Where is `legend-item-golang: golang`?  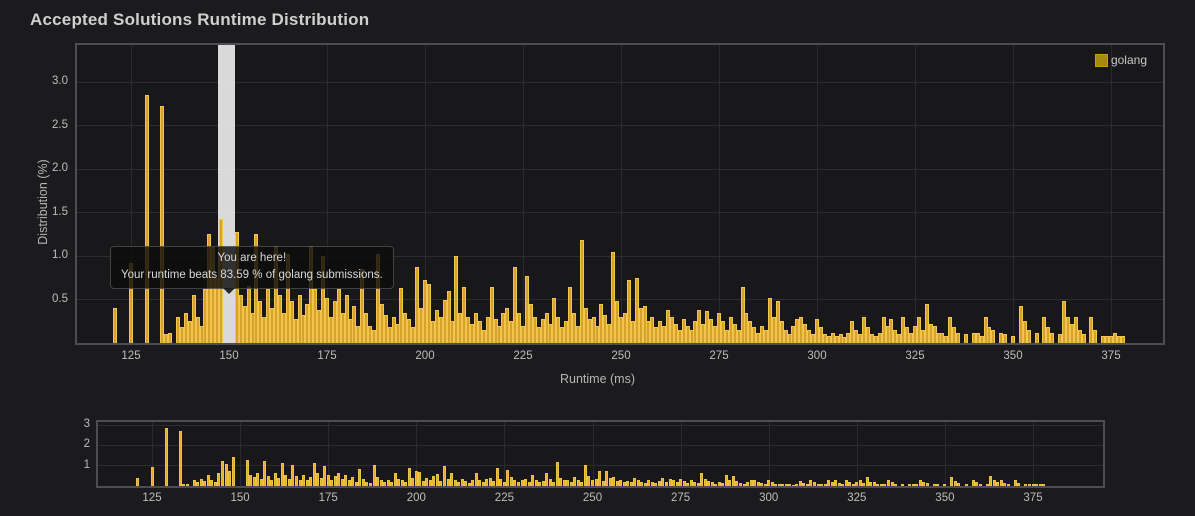
legend-item-golang: golang is located at coordinates (1120, 60).